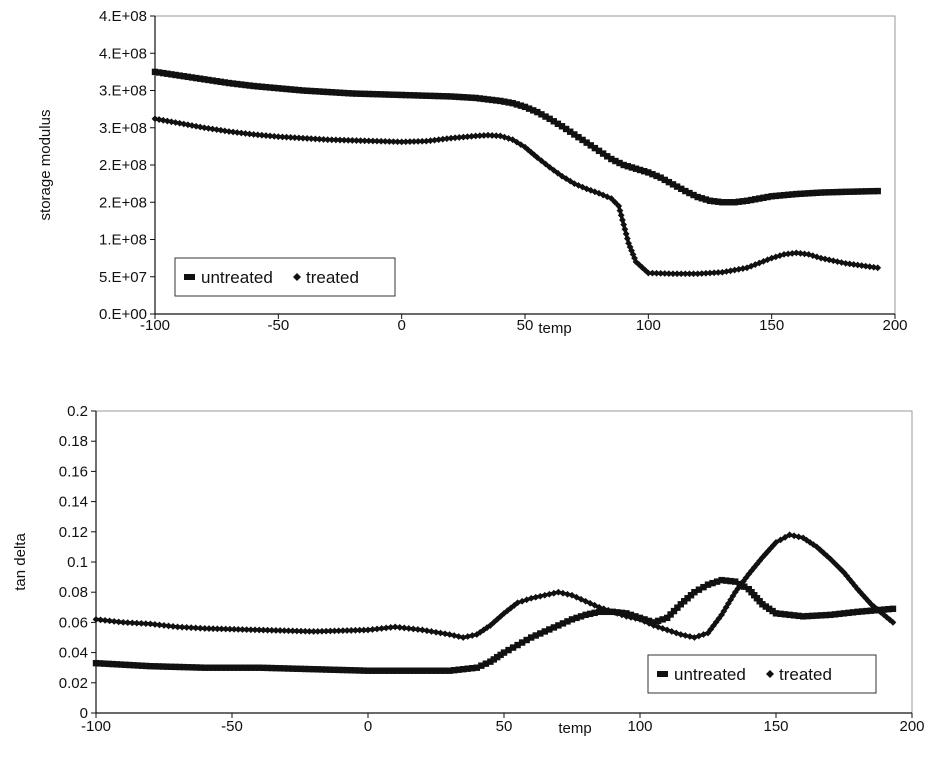 This screenshot has width=939, height=762. Describe the element at coordinates (73, 622) in the screenshot. I see `y-tick-label: 0.06` at that location.